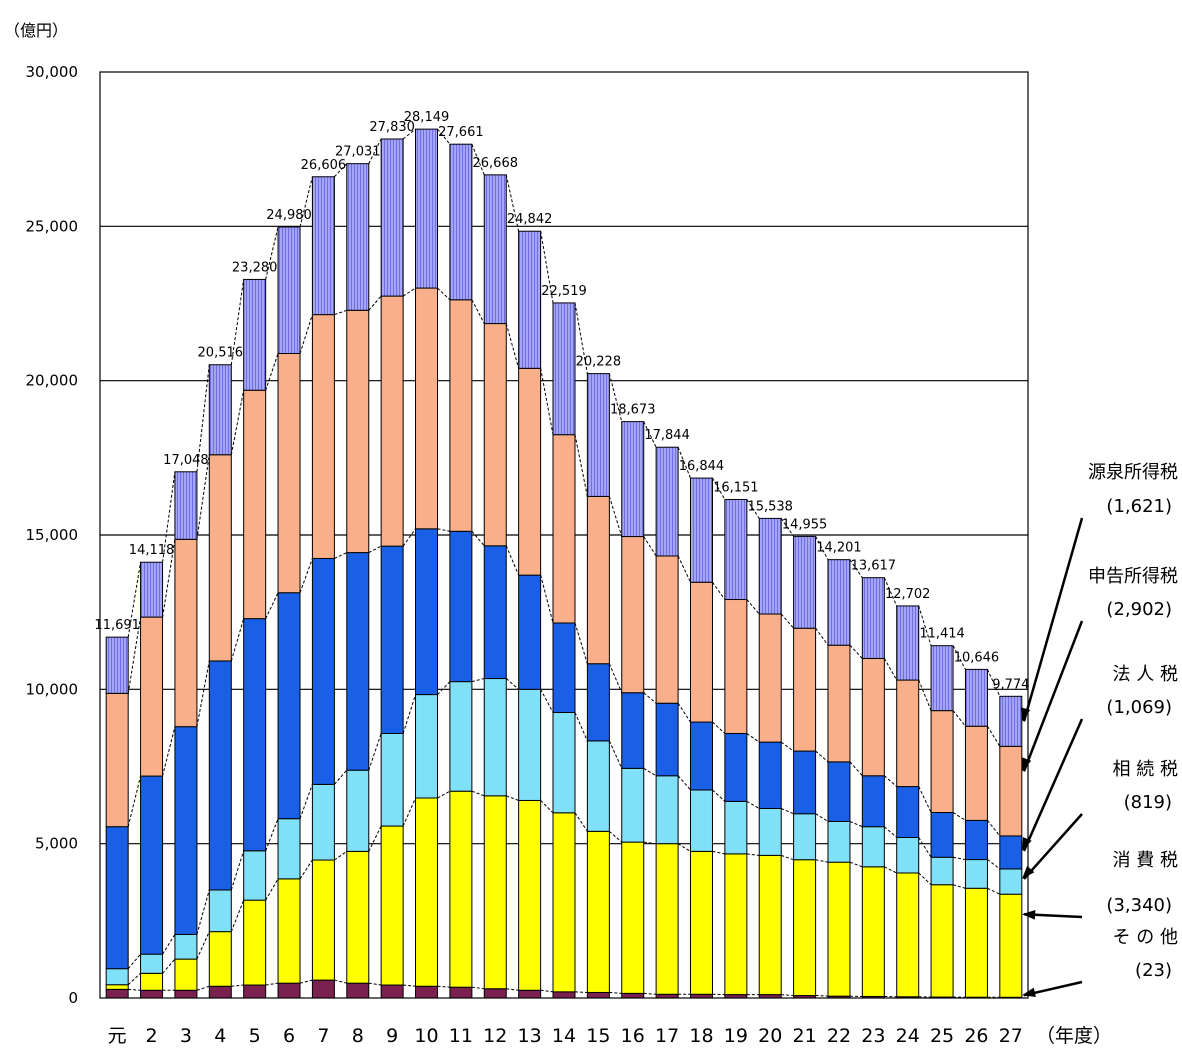 This screenshot has width=1182, height=1052. I want to click on legend-value: (819), so click(1148, 802).